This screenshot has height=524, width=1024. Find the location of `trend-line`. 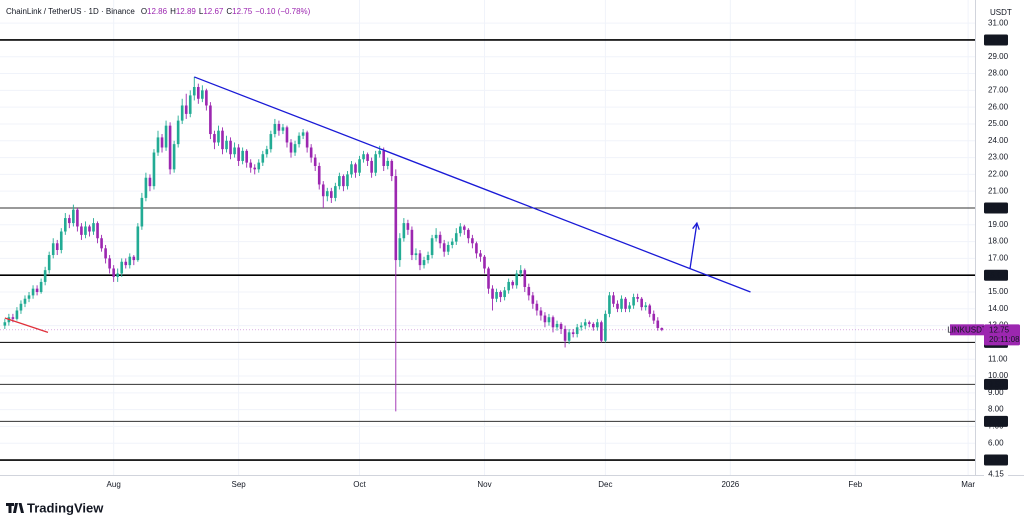

trend-line is located at coordinates (26, 325).